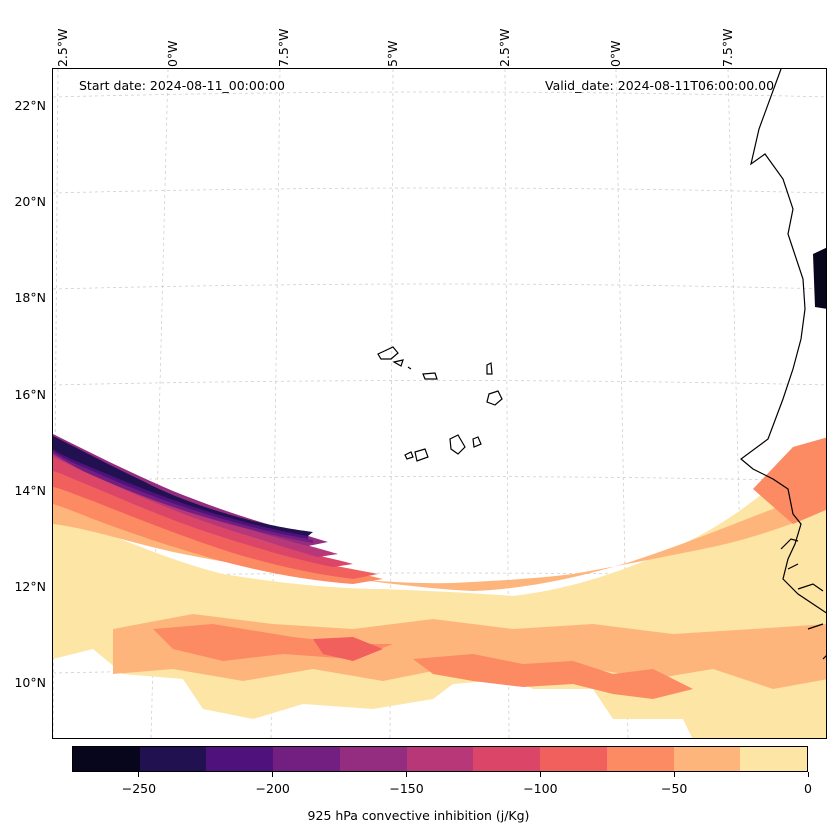 The width and height of the screenshot is (837, 836). Describe the element at coordinates (30, 105) in the screenshot. I see `lat-label-22n: 22°N` at that location.